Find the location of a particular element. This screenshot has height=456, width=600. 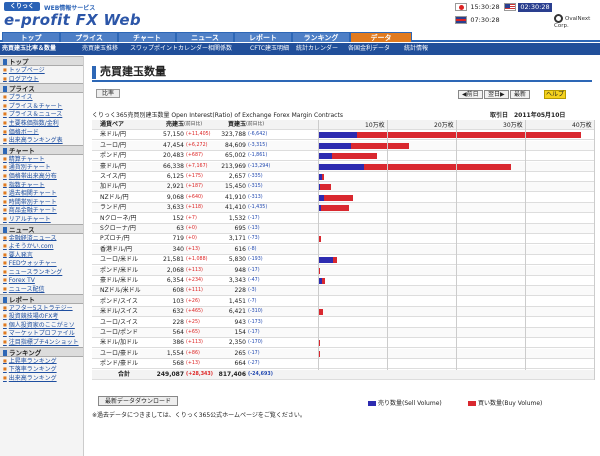

pair-name: 豪ドル/円 is located at coordinates (113, 166).